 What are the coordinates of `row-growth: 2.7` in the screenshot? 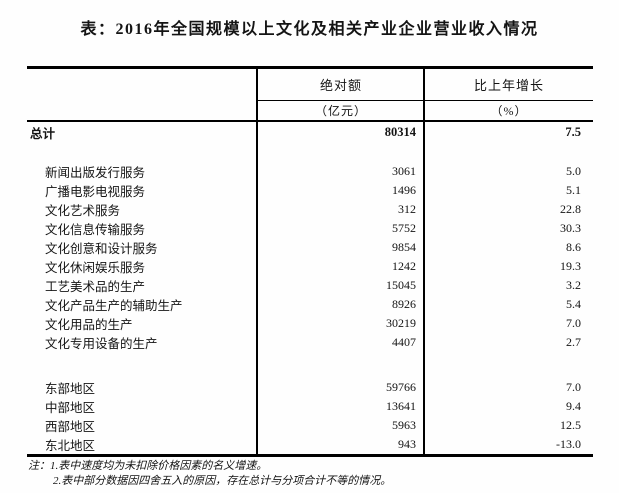 It's located at (573, 342).